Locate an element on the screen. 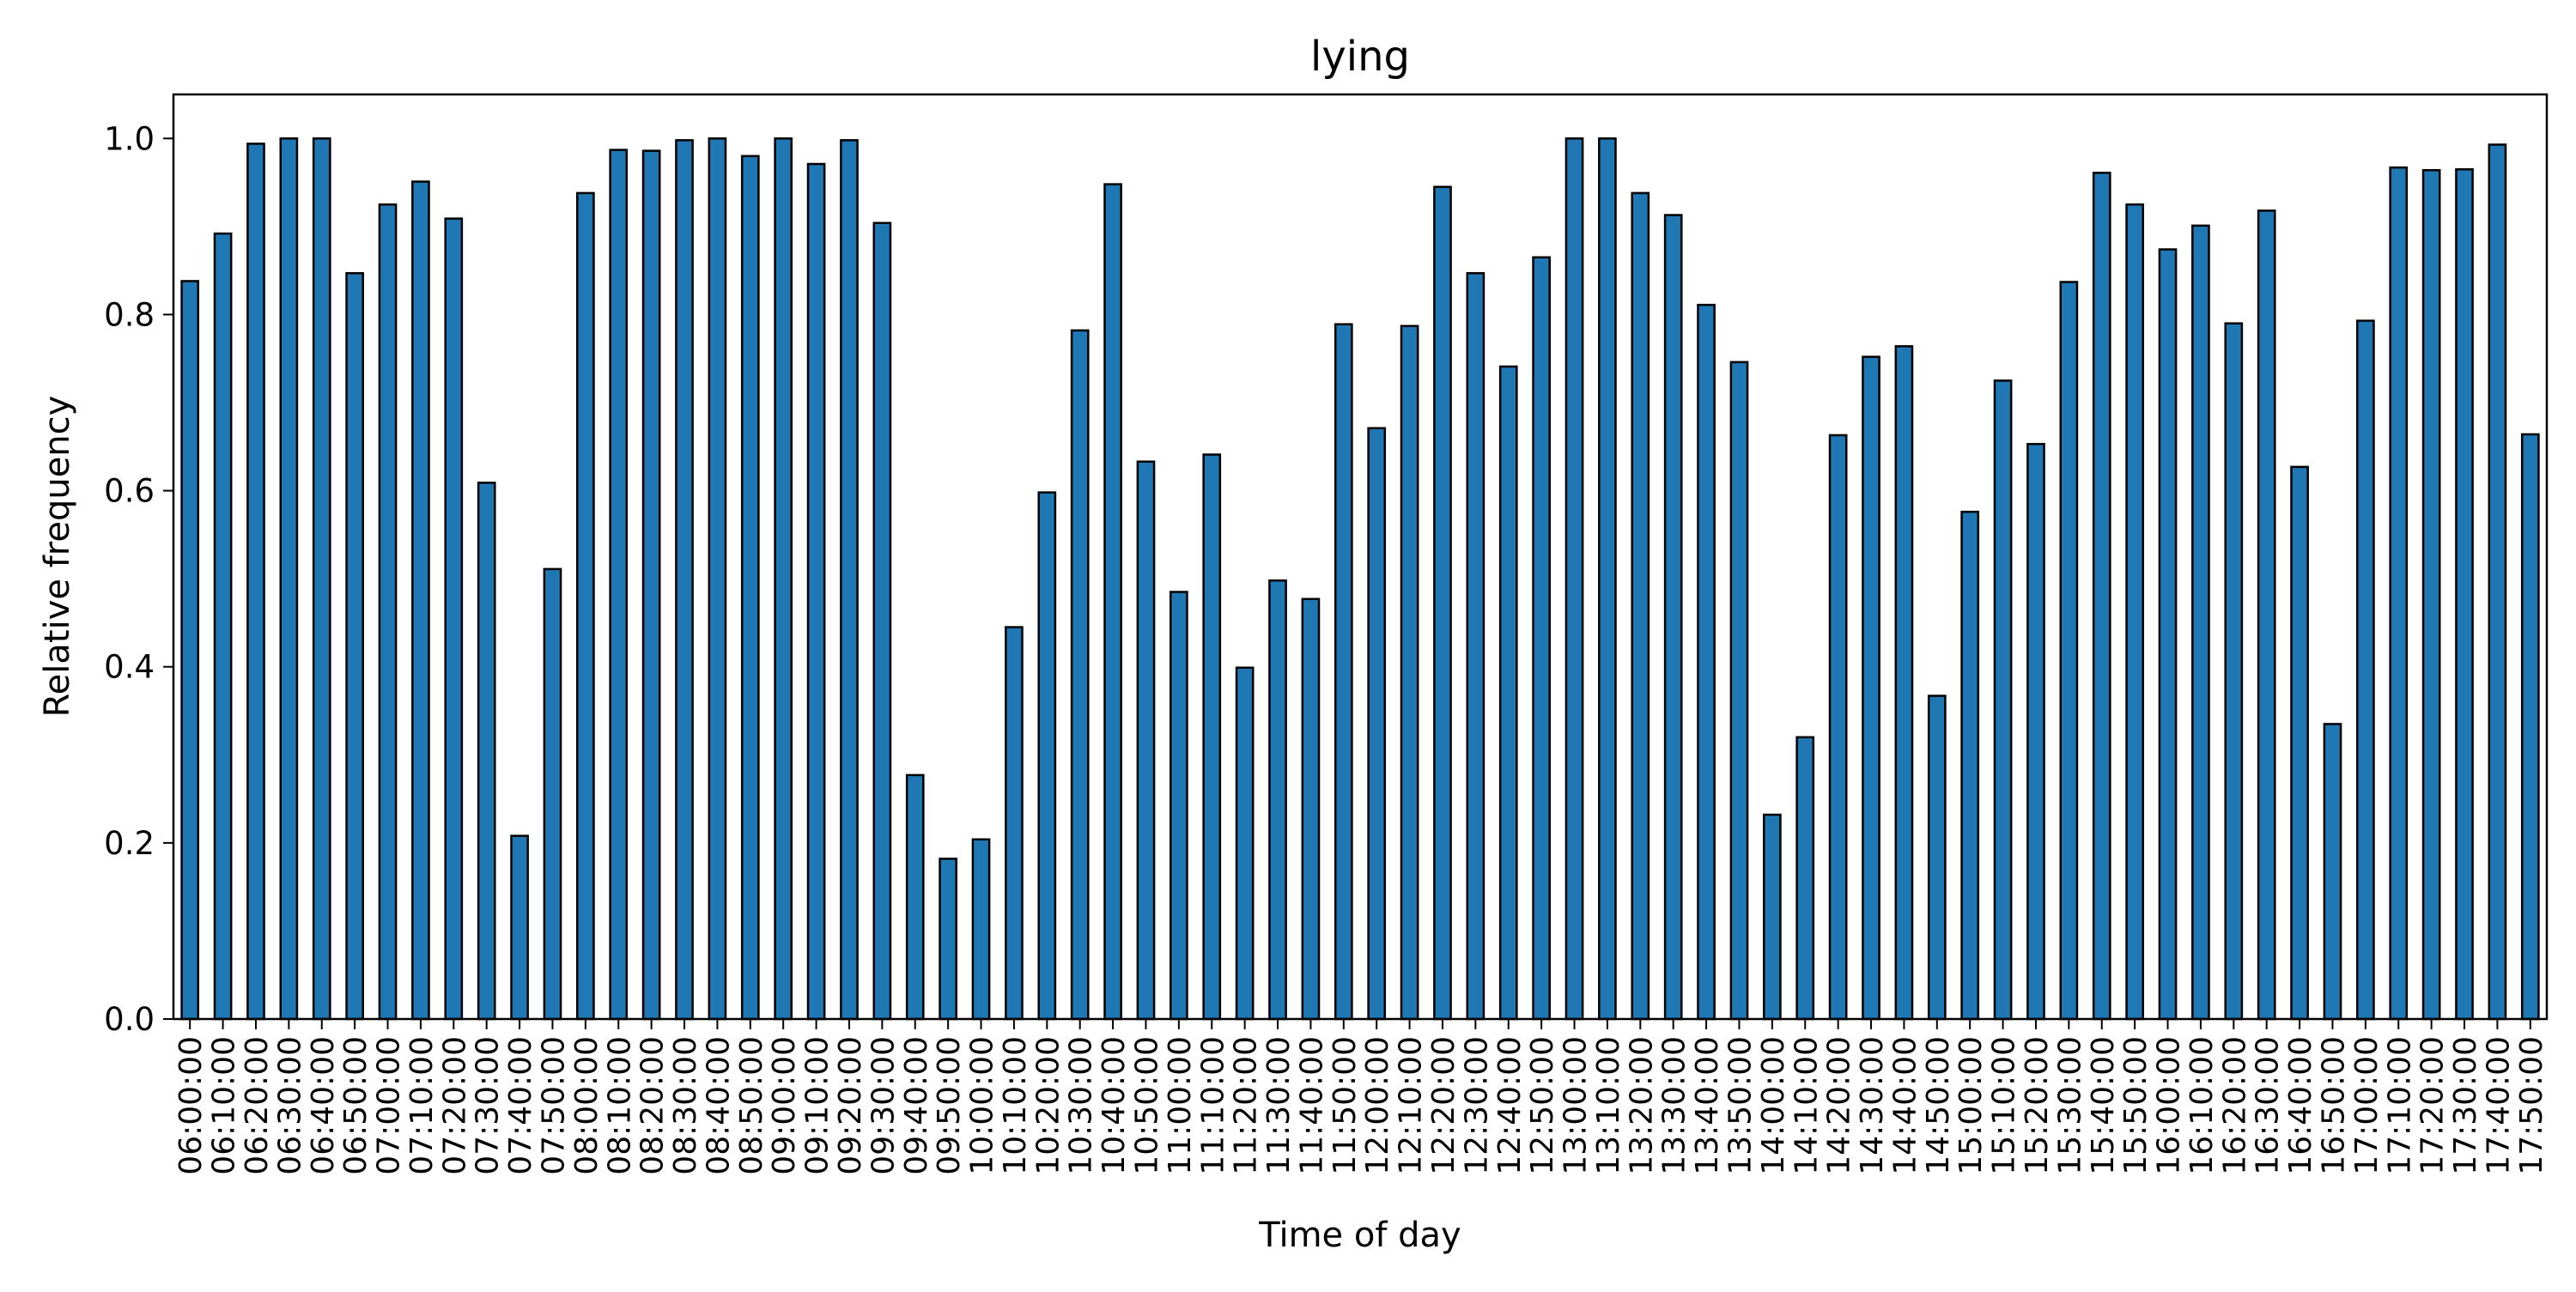 Image resolution: width=2576 pixels, height=1292 pixels. x-tick-label: 12:20:00 is located at coordinates (1444, 1105).